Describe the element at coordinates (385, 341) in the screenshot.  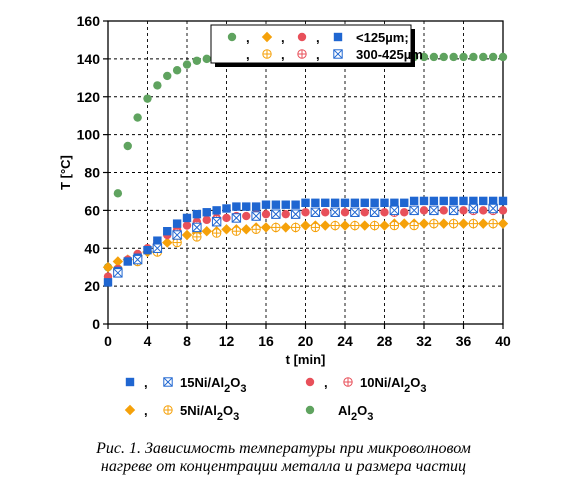
I see `x-tick-label: 28` at that location.